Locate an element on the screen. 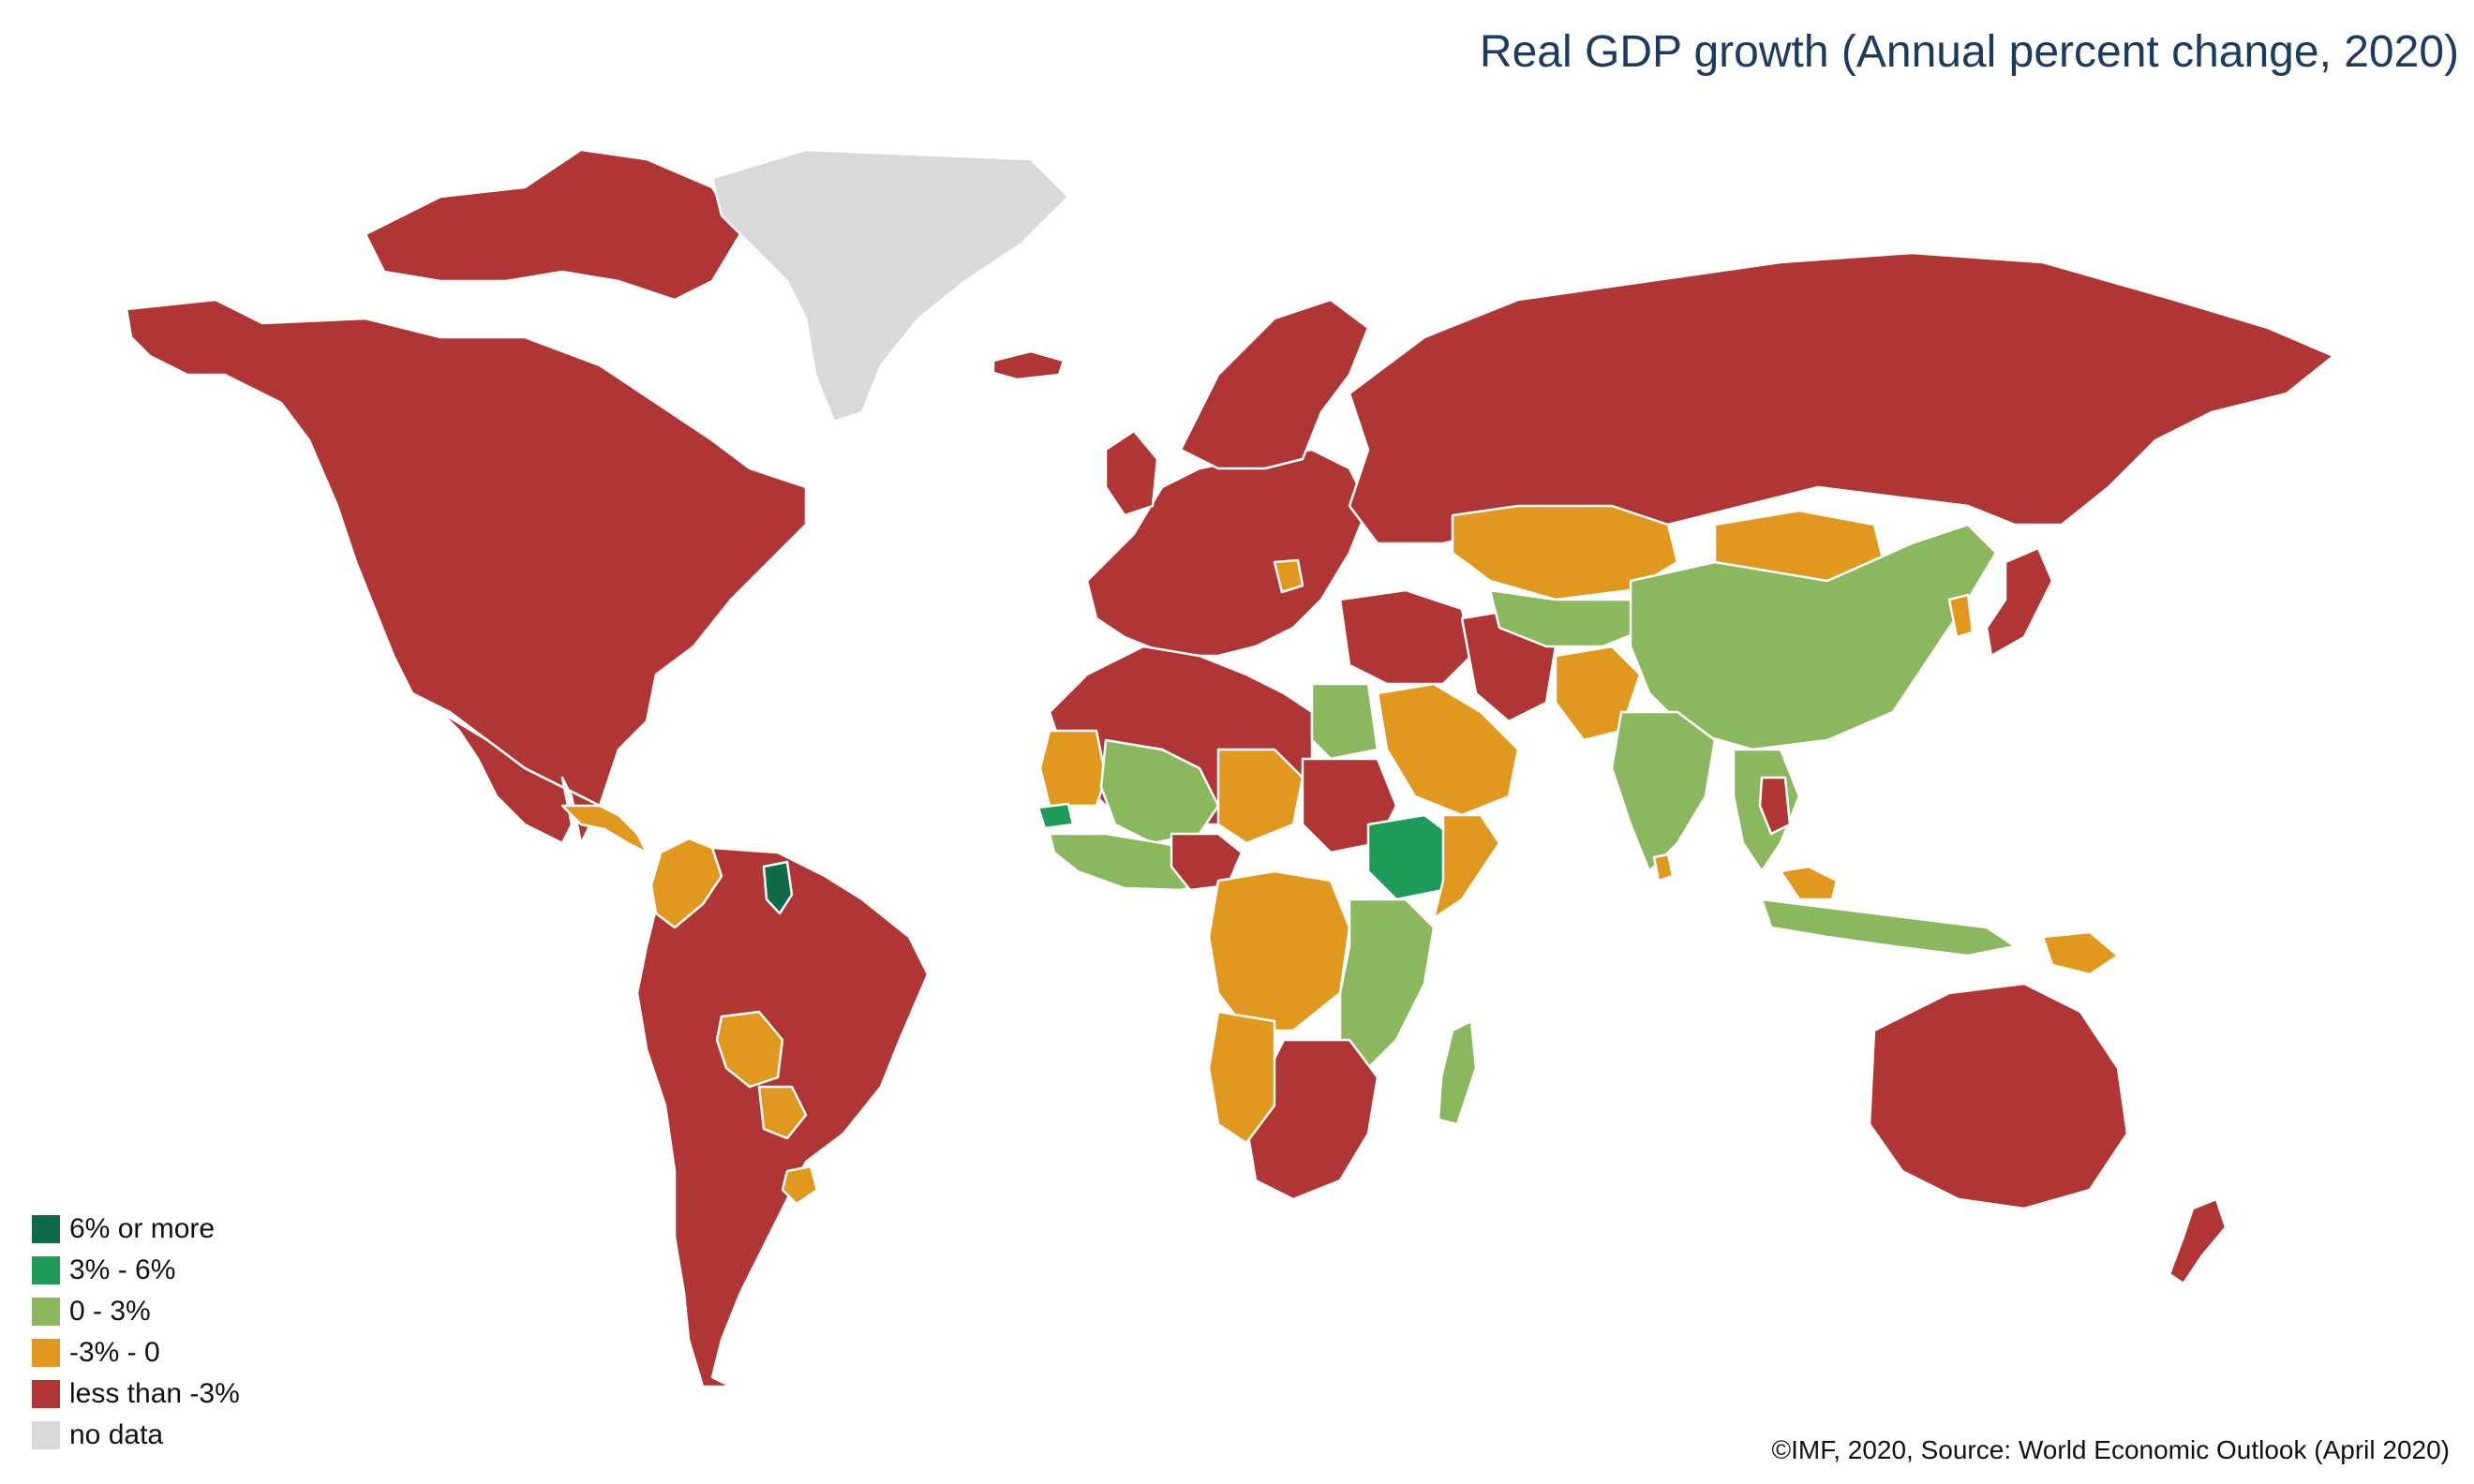 The width and height of the screenshot is (2474, 1484). region-central-africa is located at coordinates (1279, 950).